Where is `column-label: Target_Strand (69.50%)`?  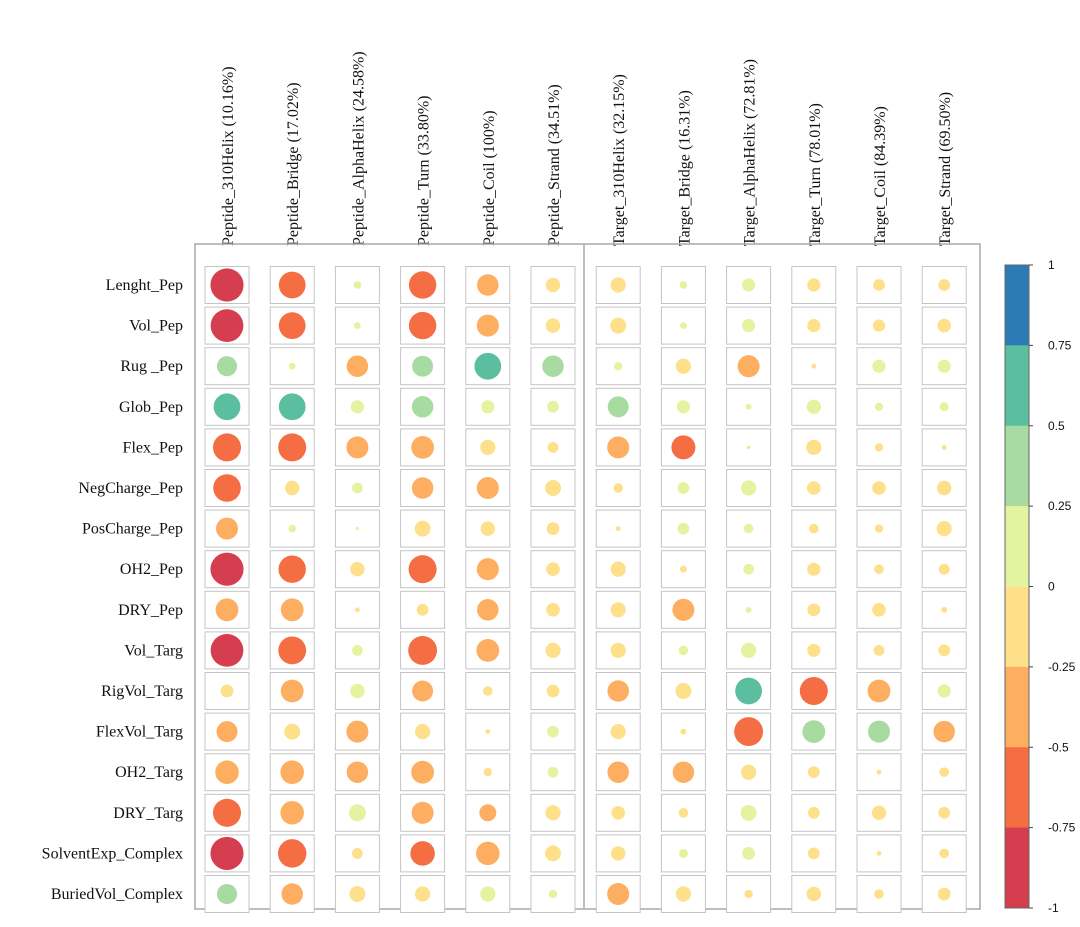 column-label: Target_Strand (69.50%) is located at coordinates (945, 169).